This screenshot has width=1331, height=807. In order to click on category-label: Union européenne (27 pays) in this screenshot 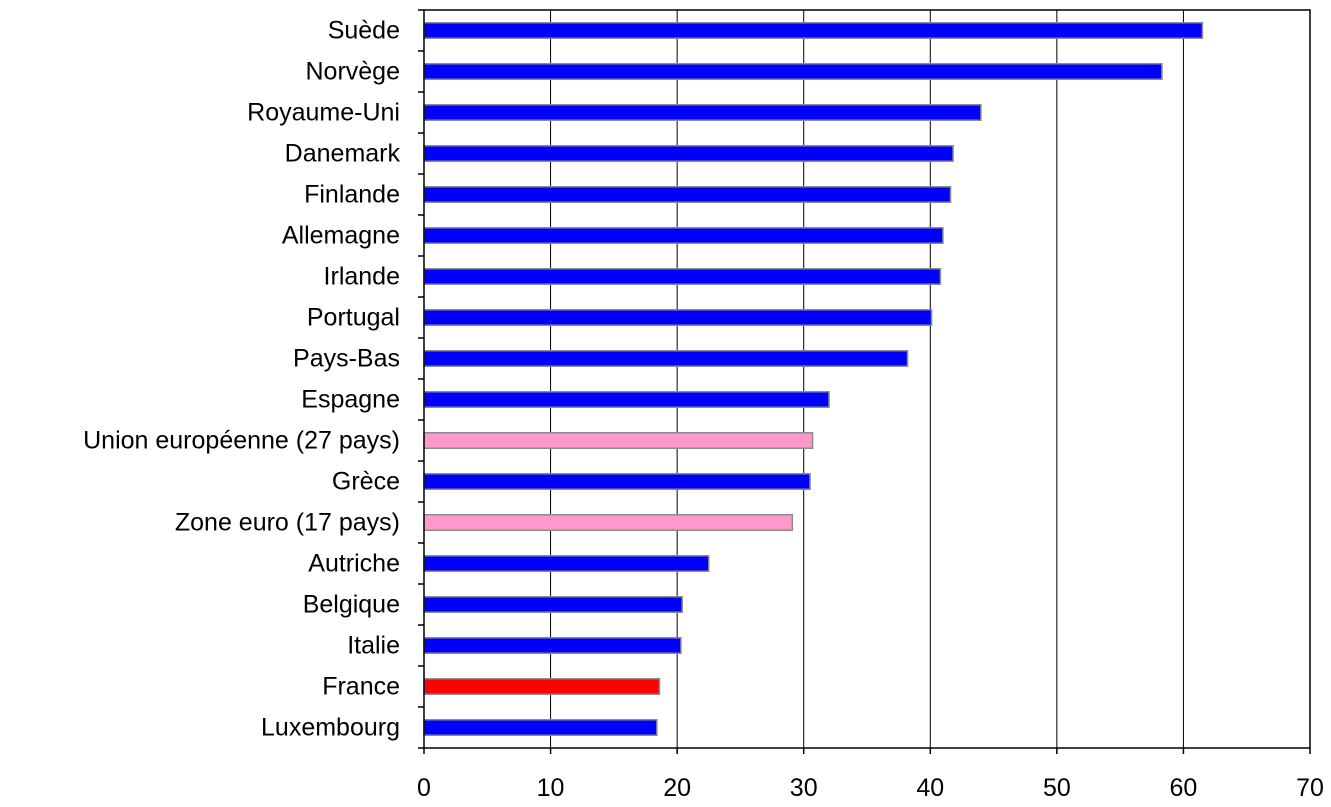, I will do `click(241, 441)`.